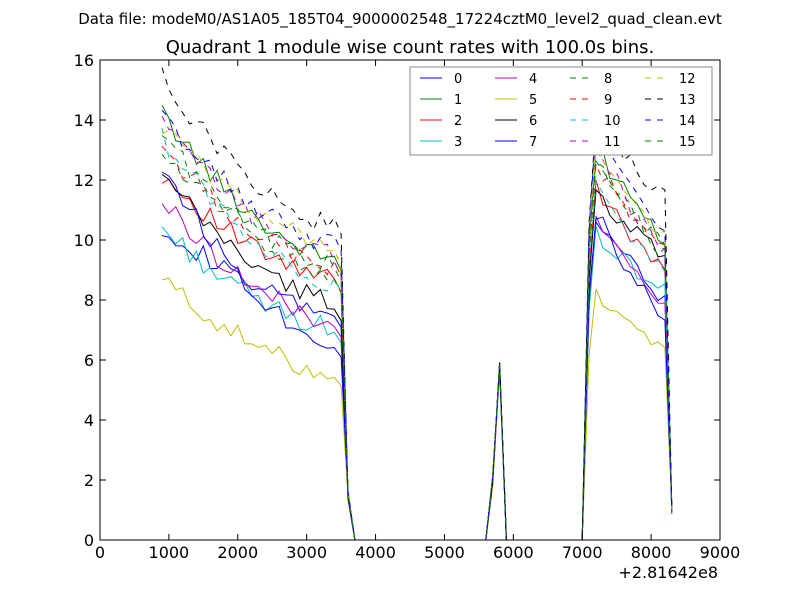 The image size is (800, 600). Describe the element at coordinates (533, 100) in the screenshot. I see `legend-label-5: 5` at that location.